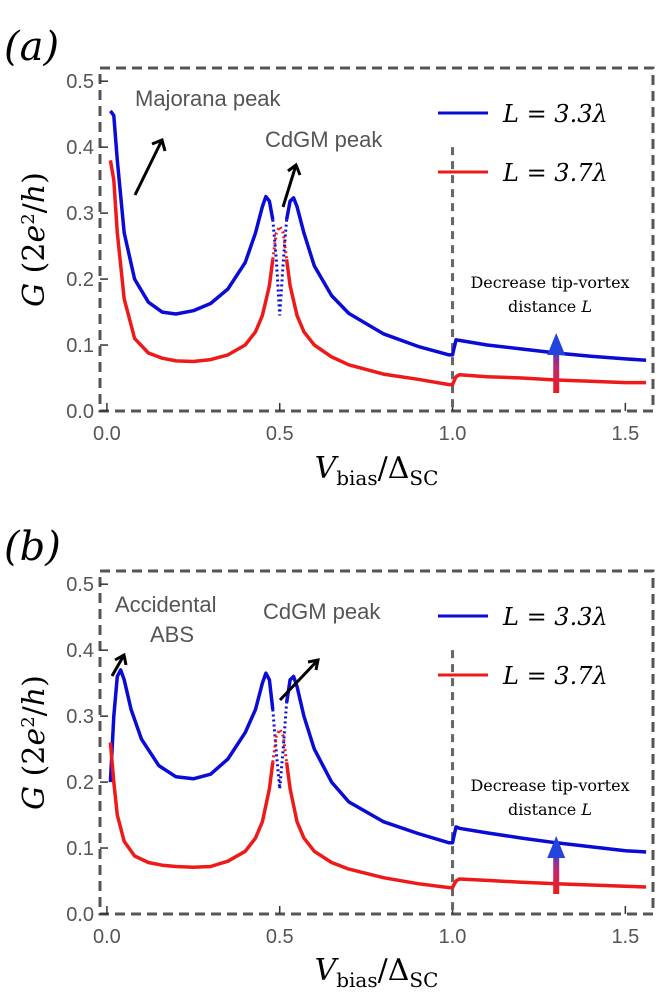 Image resolution: width=664 pixels, height=997 pixels. I want to click on majorana-annotation: Majorana peak, so click(208, 98).